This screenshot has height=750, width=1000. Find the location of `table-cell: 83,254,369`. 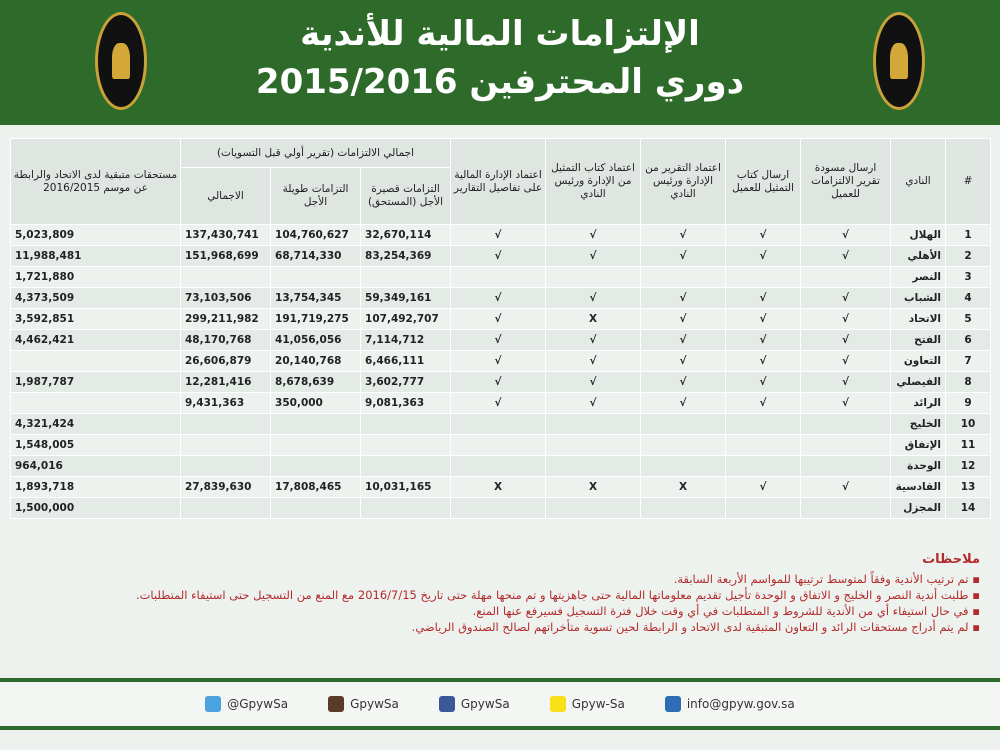

table-cell: 83,254,369 is located at coordinates (406, 256).